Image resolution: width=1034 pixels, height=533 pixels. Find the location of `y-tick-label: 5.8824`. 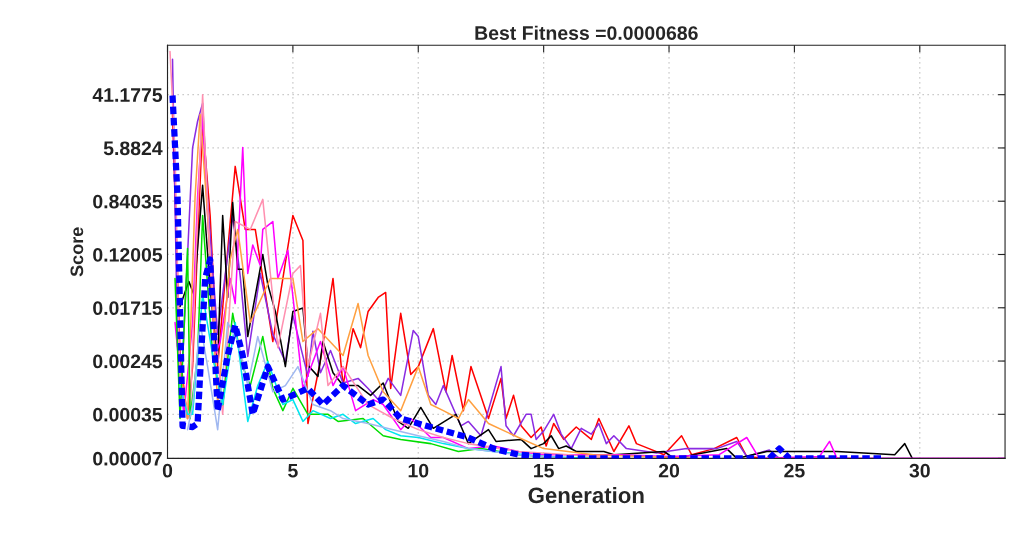

y-tick-label: 5.8824 is located at coordinates (133, 148).